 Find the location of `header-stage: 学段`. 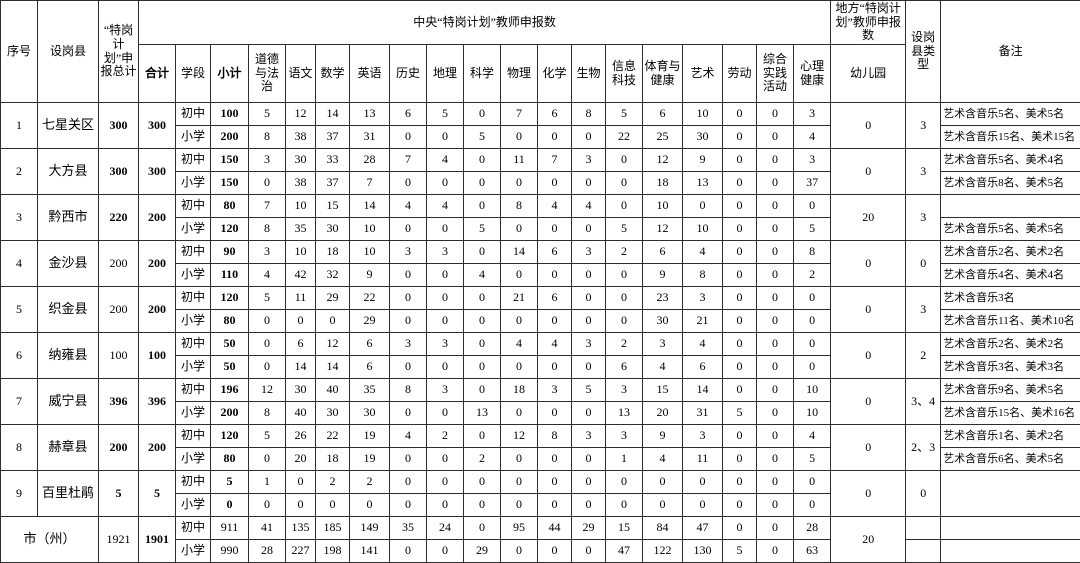

header-stage: 学段 is located at coordinates (193, 74).